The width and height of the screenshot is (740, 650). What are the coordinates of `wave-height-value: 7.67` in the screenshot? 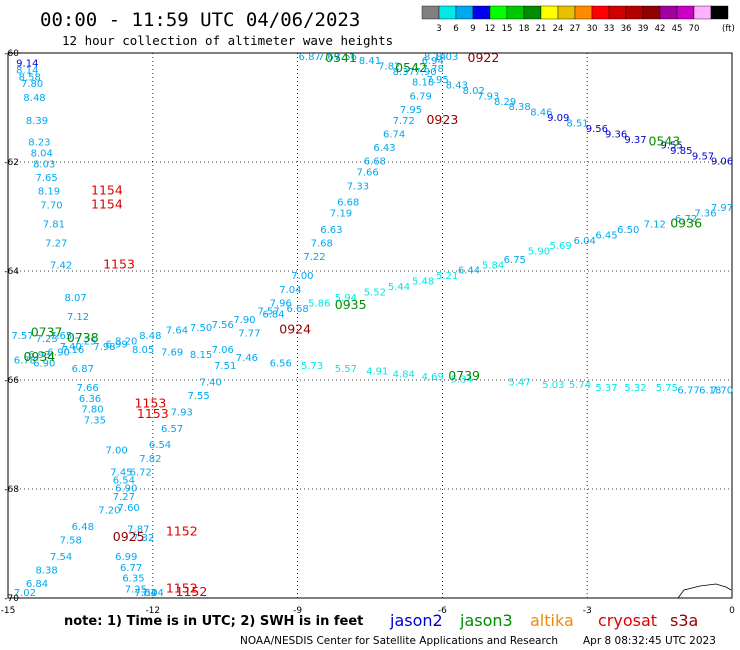 It's located at (329, 57).